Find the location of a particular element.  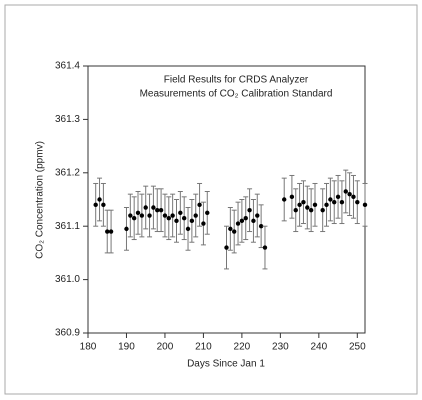

y-axis-label: CO₂ Concentration (ppmv) is located at coordinates (40, 200).